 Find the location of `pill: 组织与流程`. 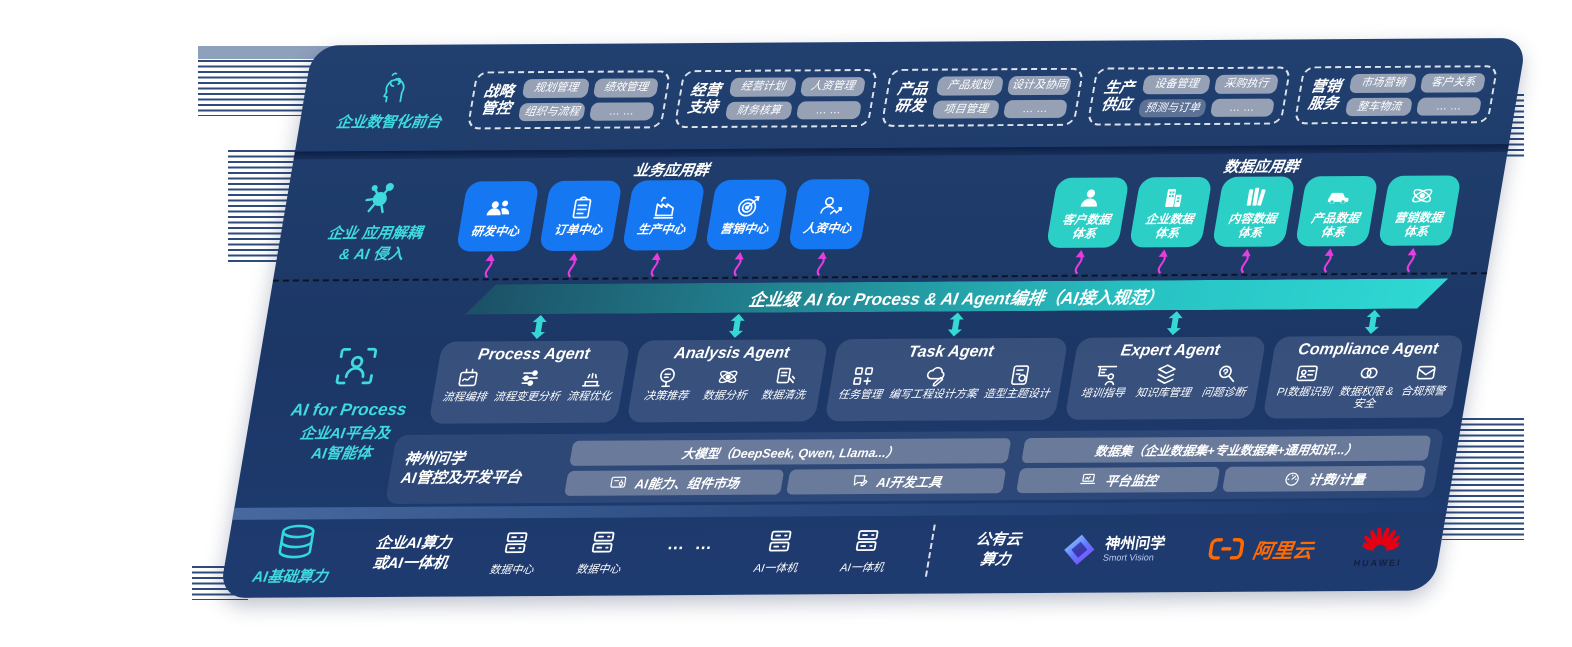

pill: 组织与流程 is located at coordinates (552, 112).